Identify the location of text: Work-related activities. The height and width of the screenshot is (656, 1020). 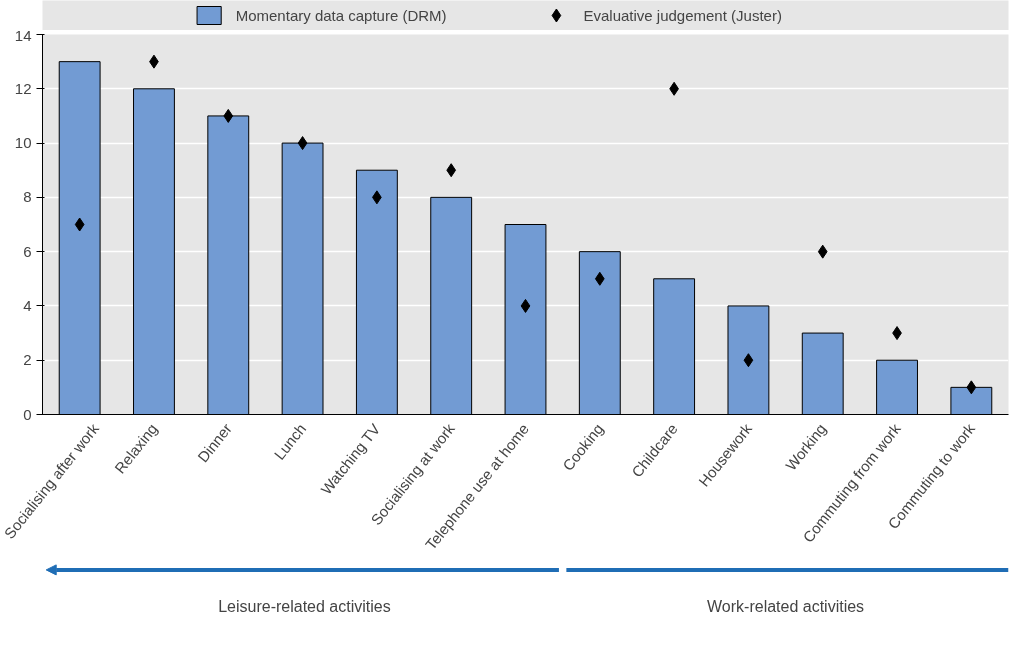
(786, 606).